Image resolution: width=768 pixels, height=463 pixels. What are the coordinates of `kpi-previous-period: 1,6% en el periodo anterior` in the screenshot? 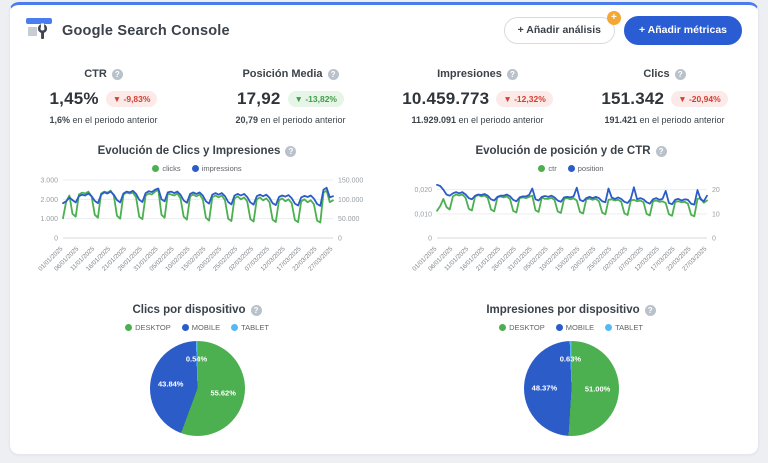 It's located at (103, 120).